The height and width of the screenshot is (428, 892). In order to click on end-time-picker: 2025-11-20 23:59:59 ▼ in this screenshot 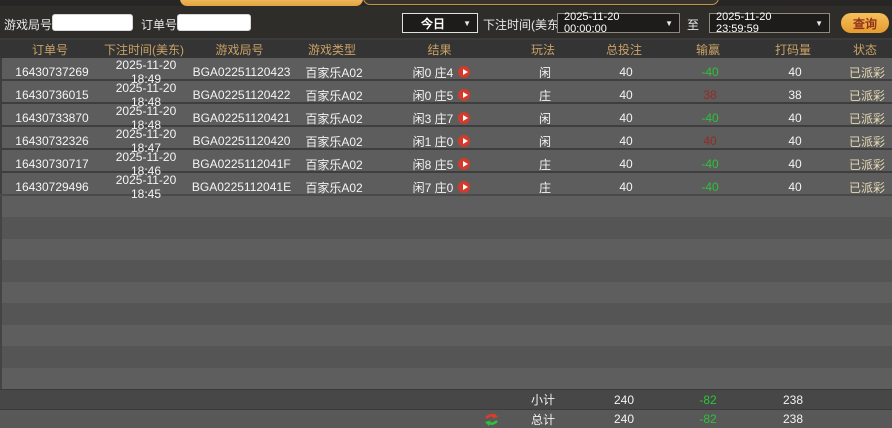, I will do `click(769, 23)`.